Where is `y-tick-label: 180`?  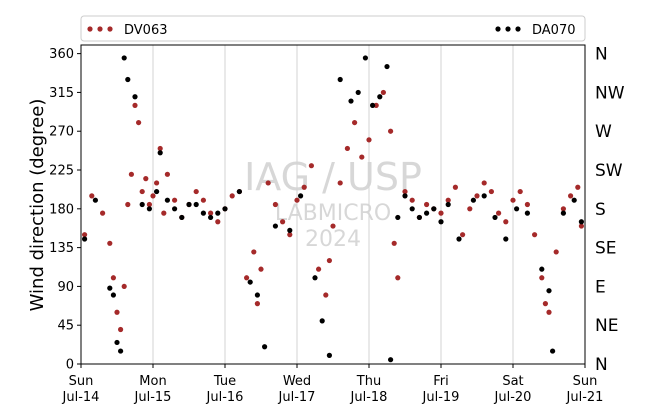 y-tick-label: 180 is located at coordinates (61, 209).